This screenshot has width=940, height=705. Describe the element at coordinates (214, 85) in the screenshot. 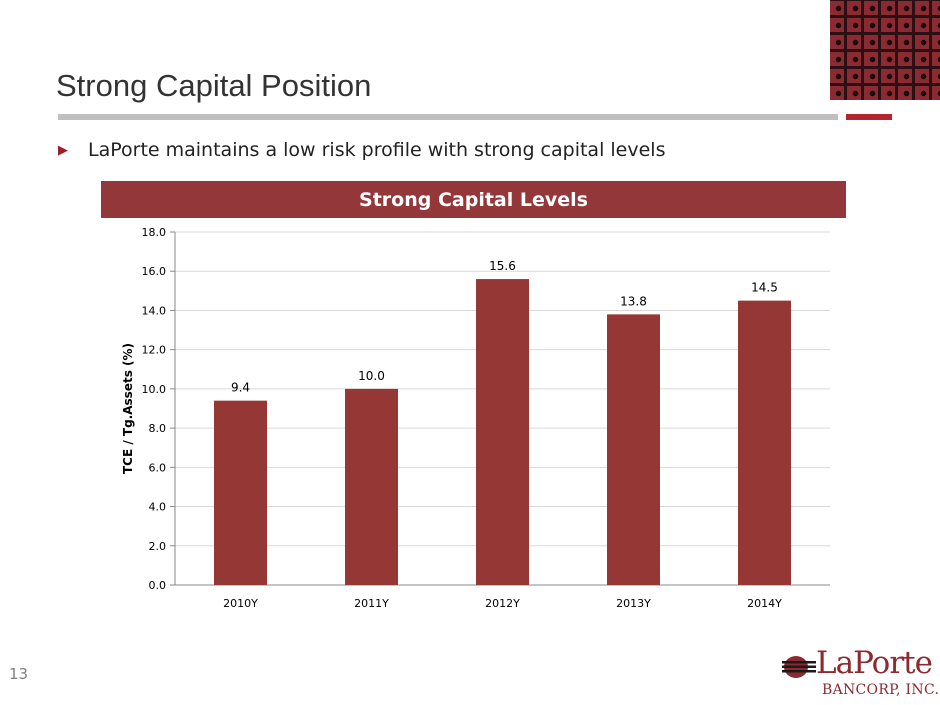

I see `slide-title: Strong Capital Position` at that location.